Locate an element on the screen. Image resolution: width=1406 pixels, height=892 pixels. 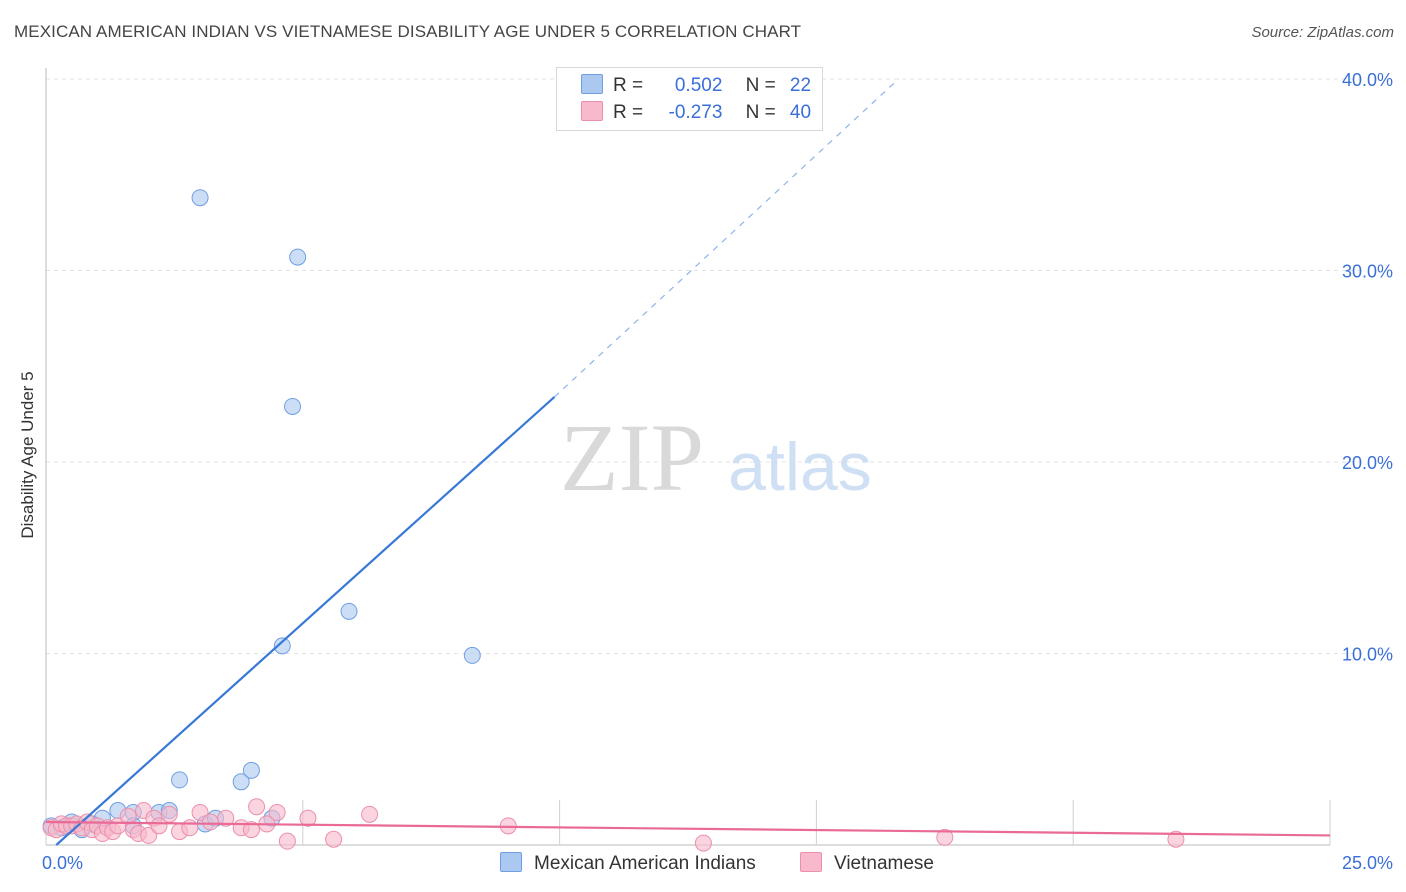
correlation-legend: R = 0.502 N = 22 R = -0.273 N = 40 is located at coordinates (689, 99).